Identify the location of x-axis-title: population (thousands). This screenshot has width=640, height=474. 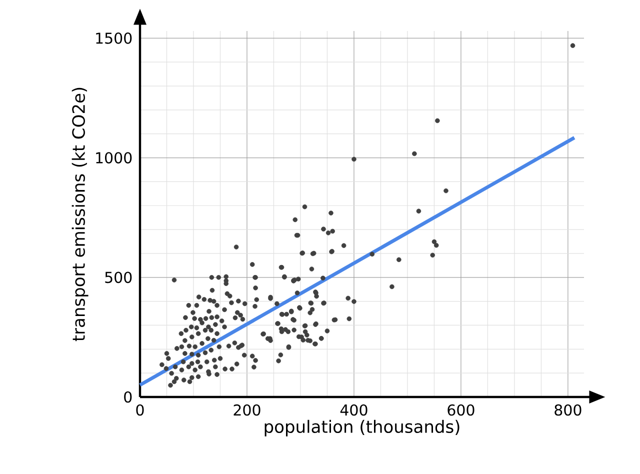
(362, 428).